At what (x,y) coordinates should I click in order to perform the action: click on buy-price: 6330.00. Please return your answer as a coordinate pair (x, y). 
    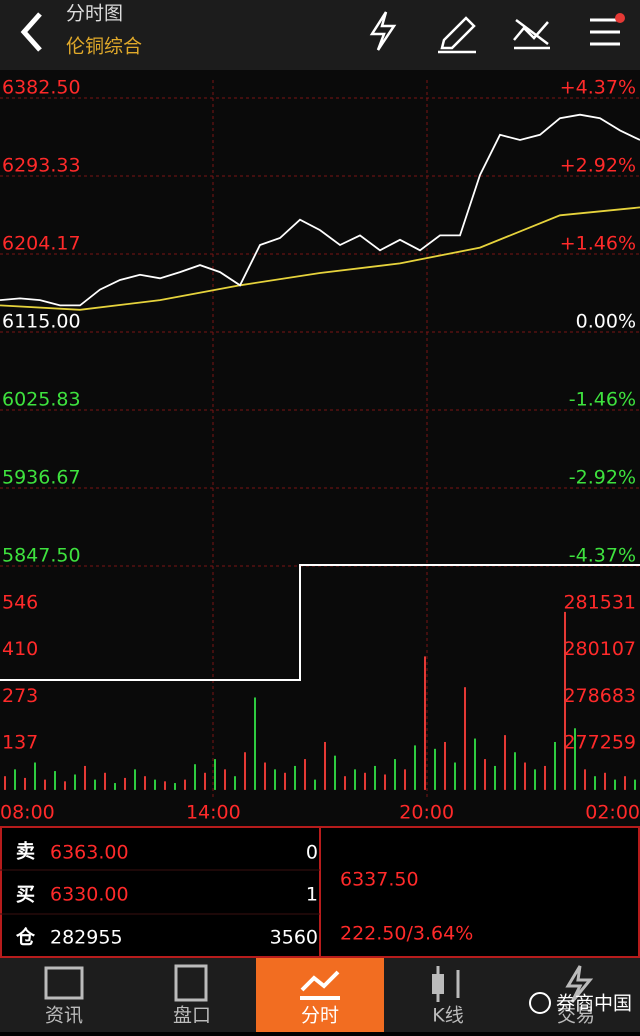
    Looking at the image, I should click on (89, 895).